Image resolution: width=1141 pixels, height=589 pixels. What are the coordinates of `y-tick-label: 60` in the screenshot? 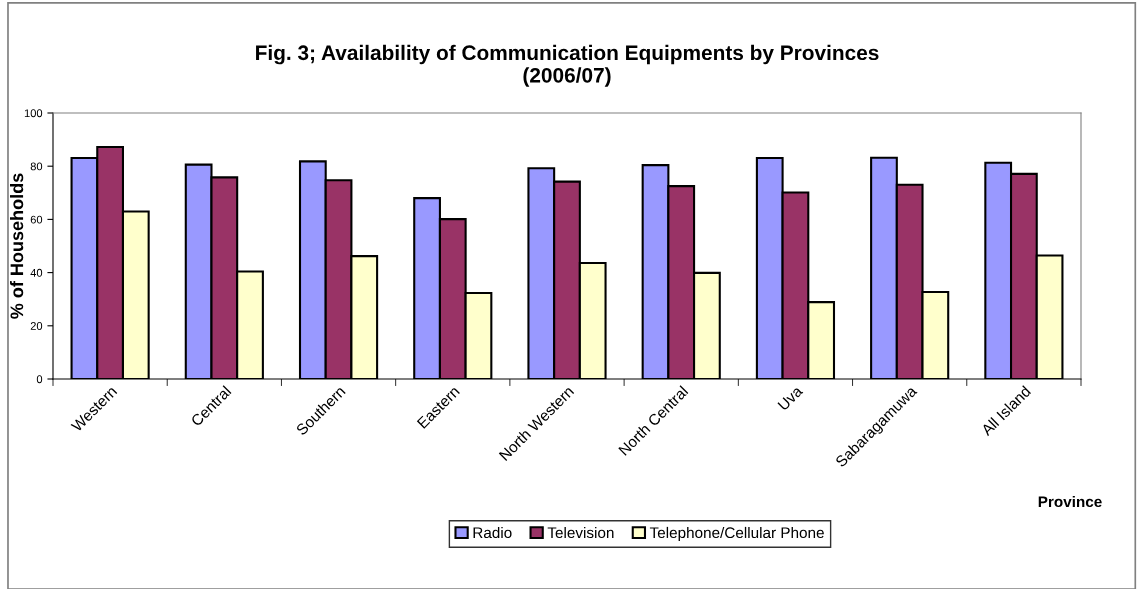 It's located at (36, 219).